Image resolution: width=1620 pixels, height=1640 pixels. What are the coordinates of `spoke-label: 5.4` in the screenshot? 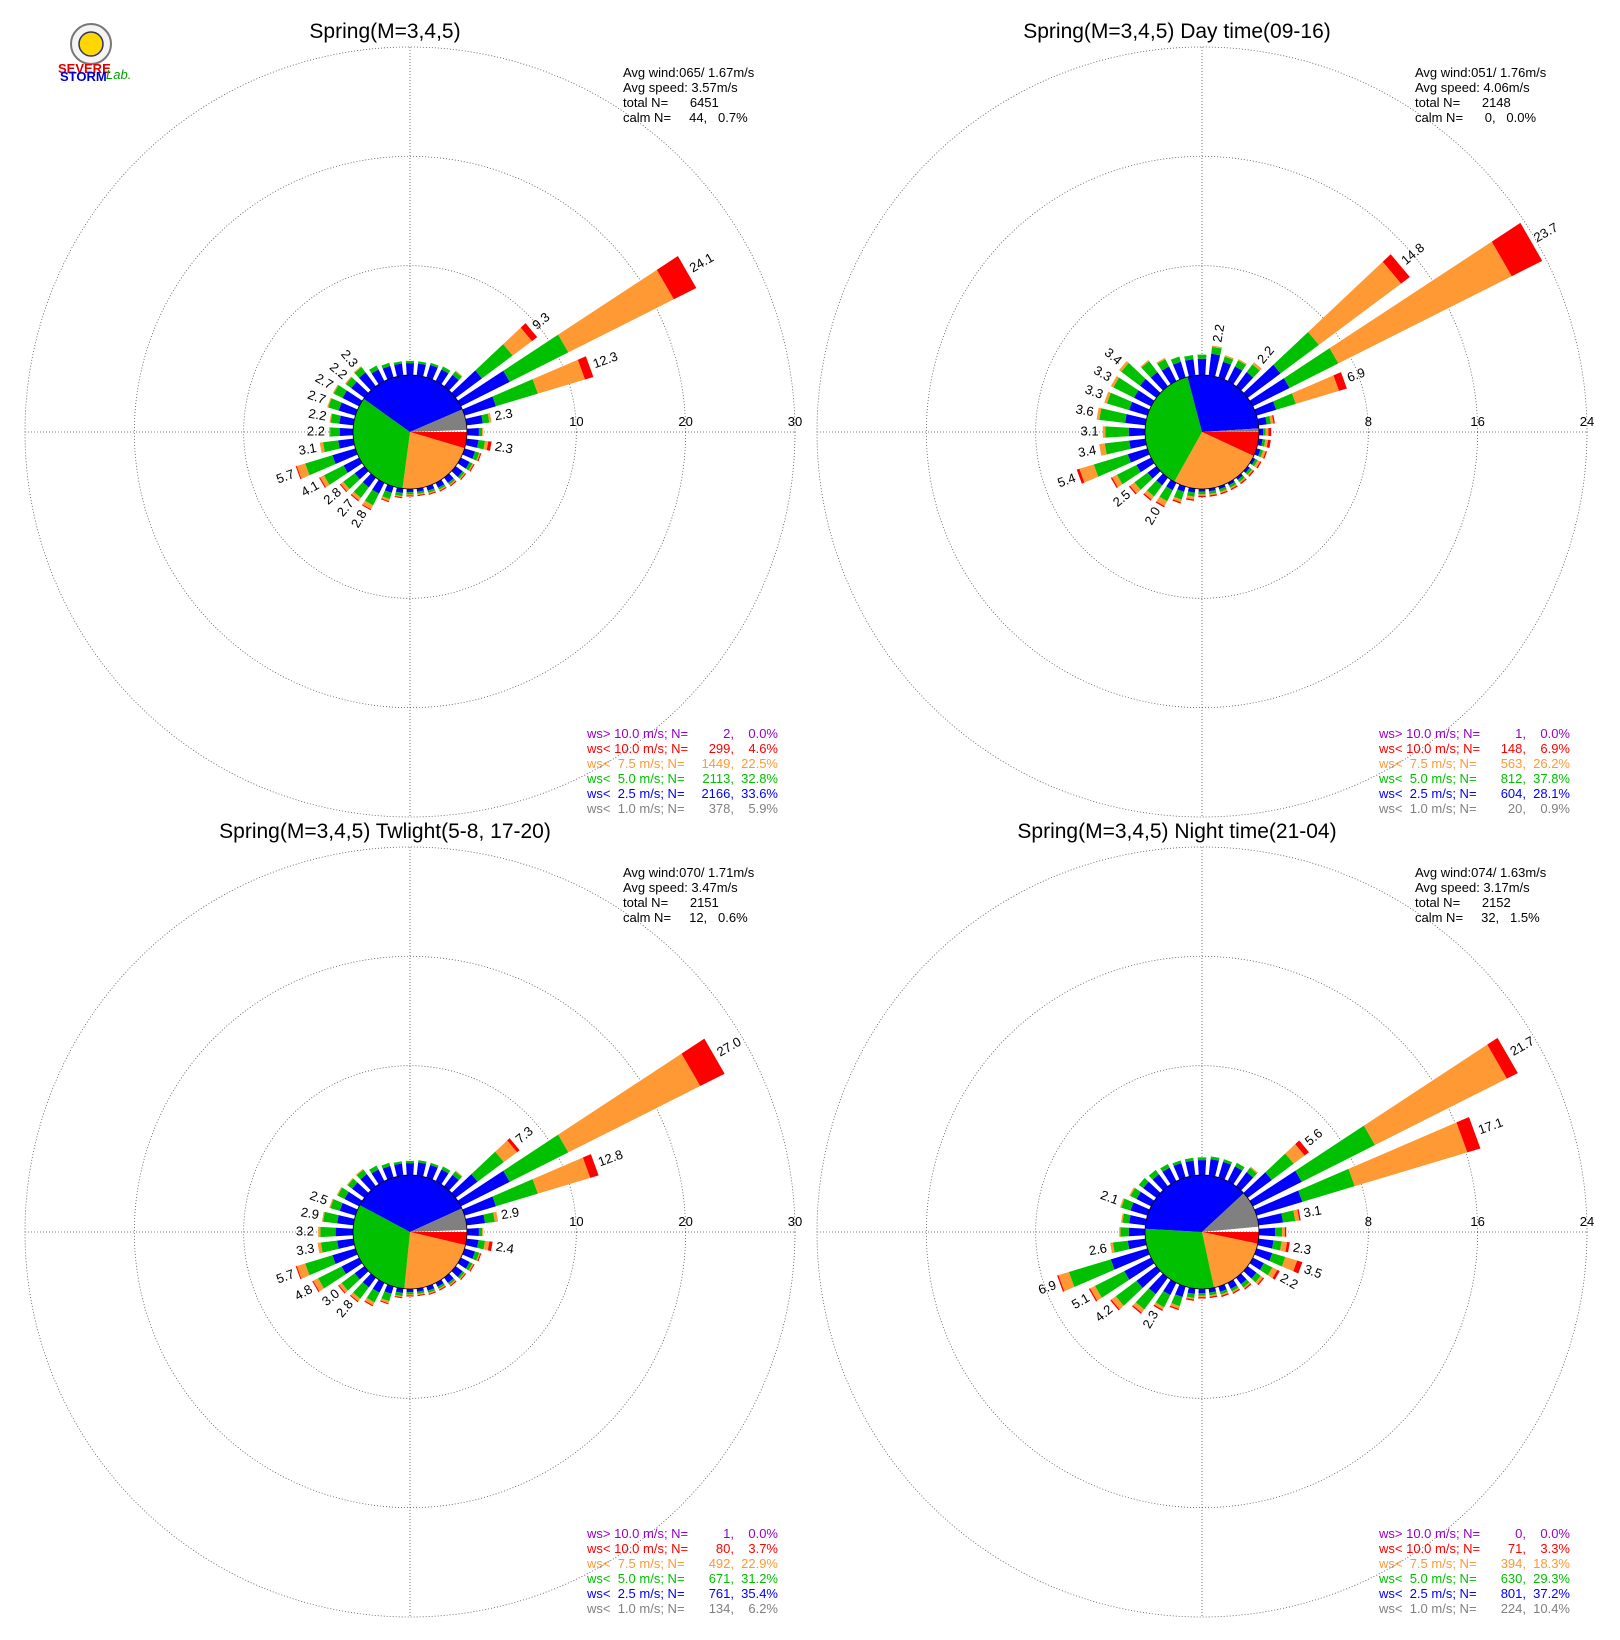 It's located at (1066, 480).